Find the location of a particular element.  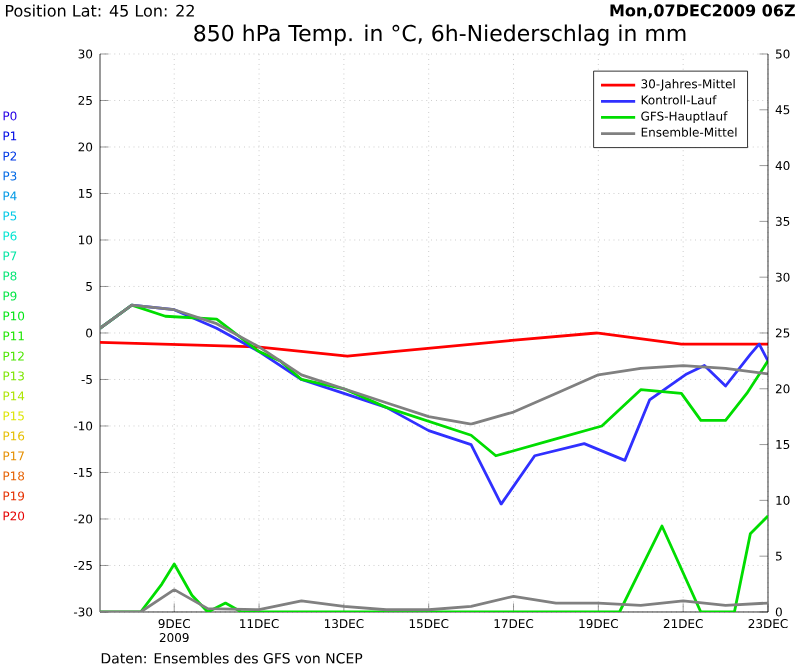

text: Mon,07DEC2009 06Z is located at coordinates (702, 11).